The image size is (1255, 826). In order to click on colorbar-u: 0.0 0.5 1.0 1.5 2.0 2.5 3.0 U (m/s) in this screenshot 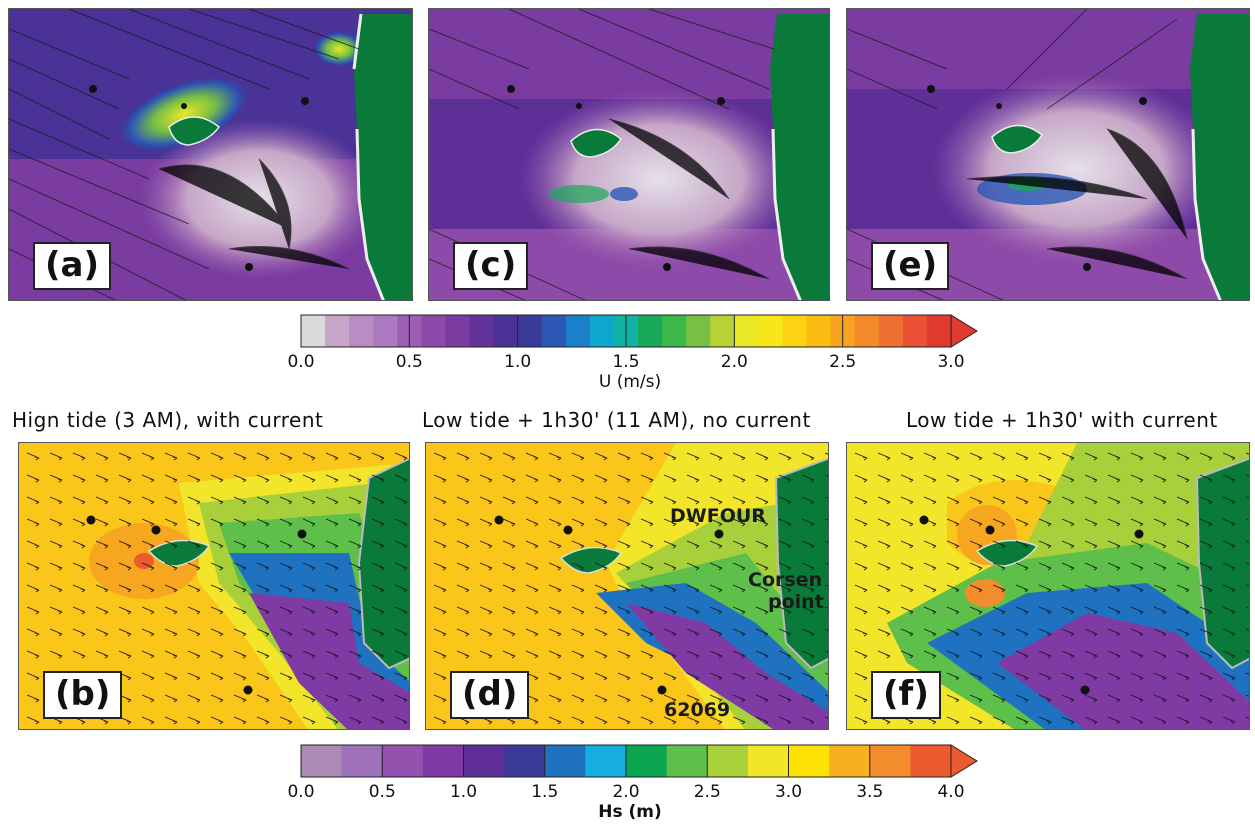, I will do `click(633, 354)`.